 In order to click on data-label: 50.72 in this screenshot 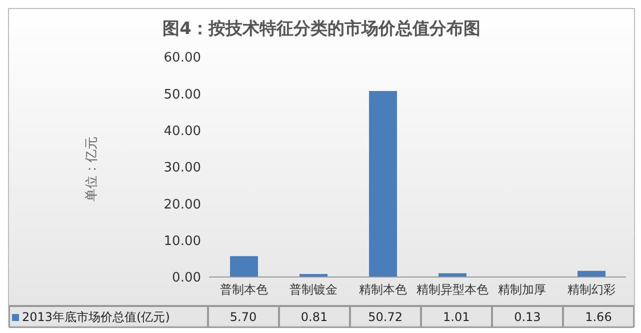, I will do `click(385, 317)`.